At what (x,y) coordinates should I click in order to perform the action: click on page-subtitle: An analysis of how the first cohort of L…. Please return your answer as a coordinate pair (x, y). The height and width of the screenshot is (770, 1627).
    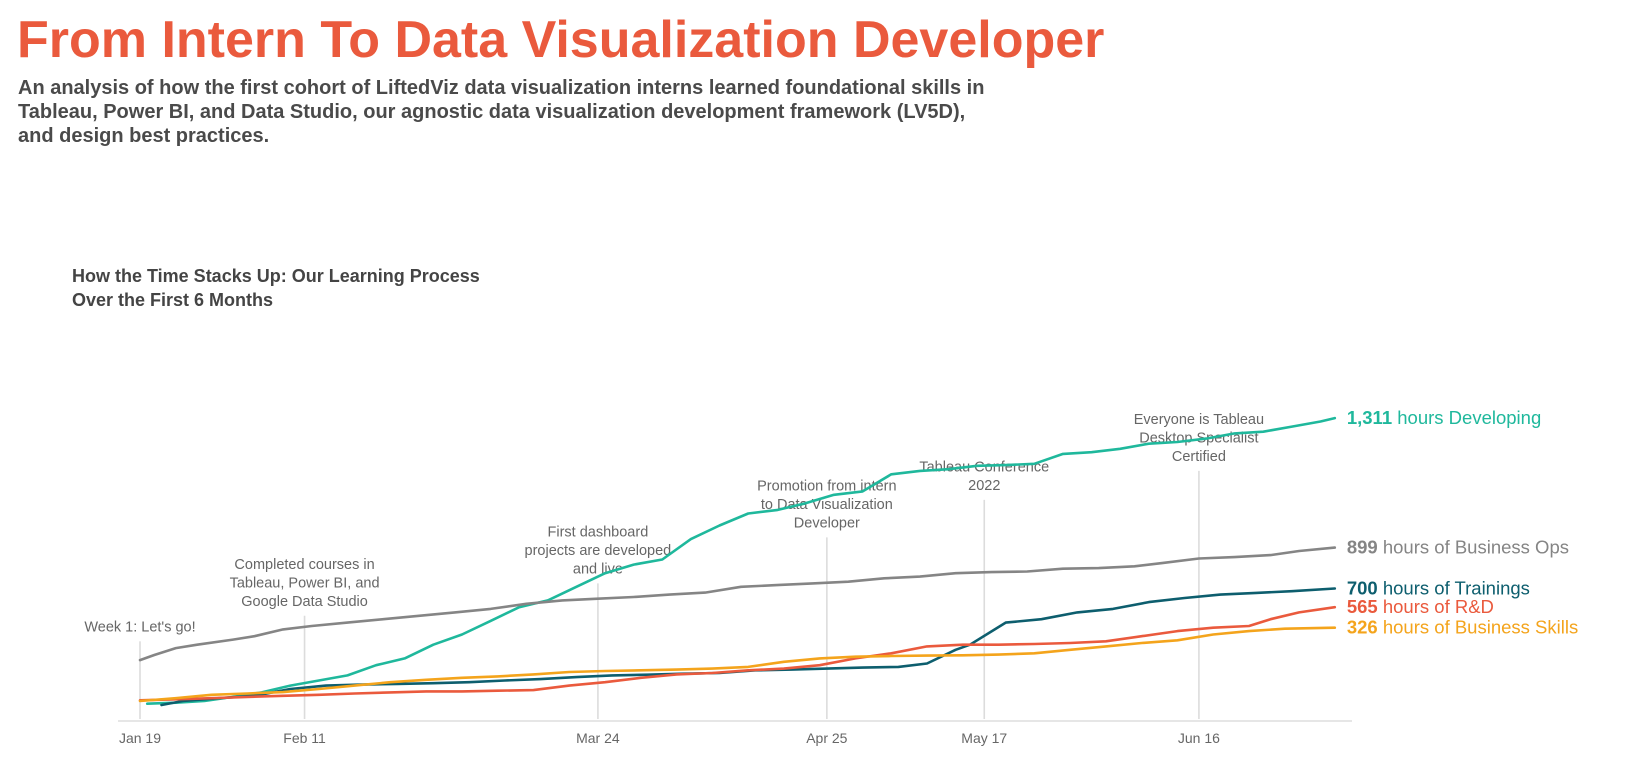
    Looking at the image, I should click on (501, 112).